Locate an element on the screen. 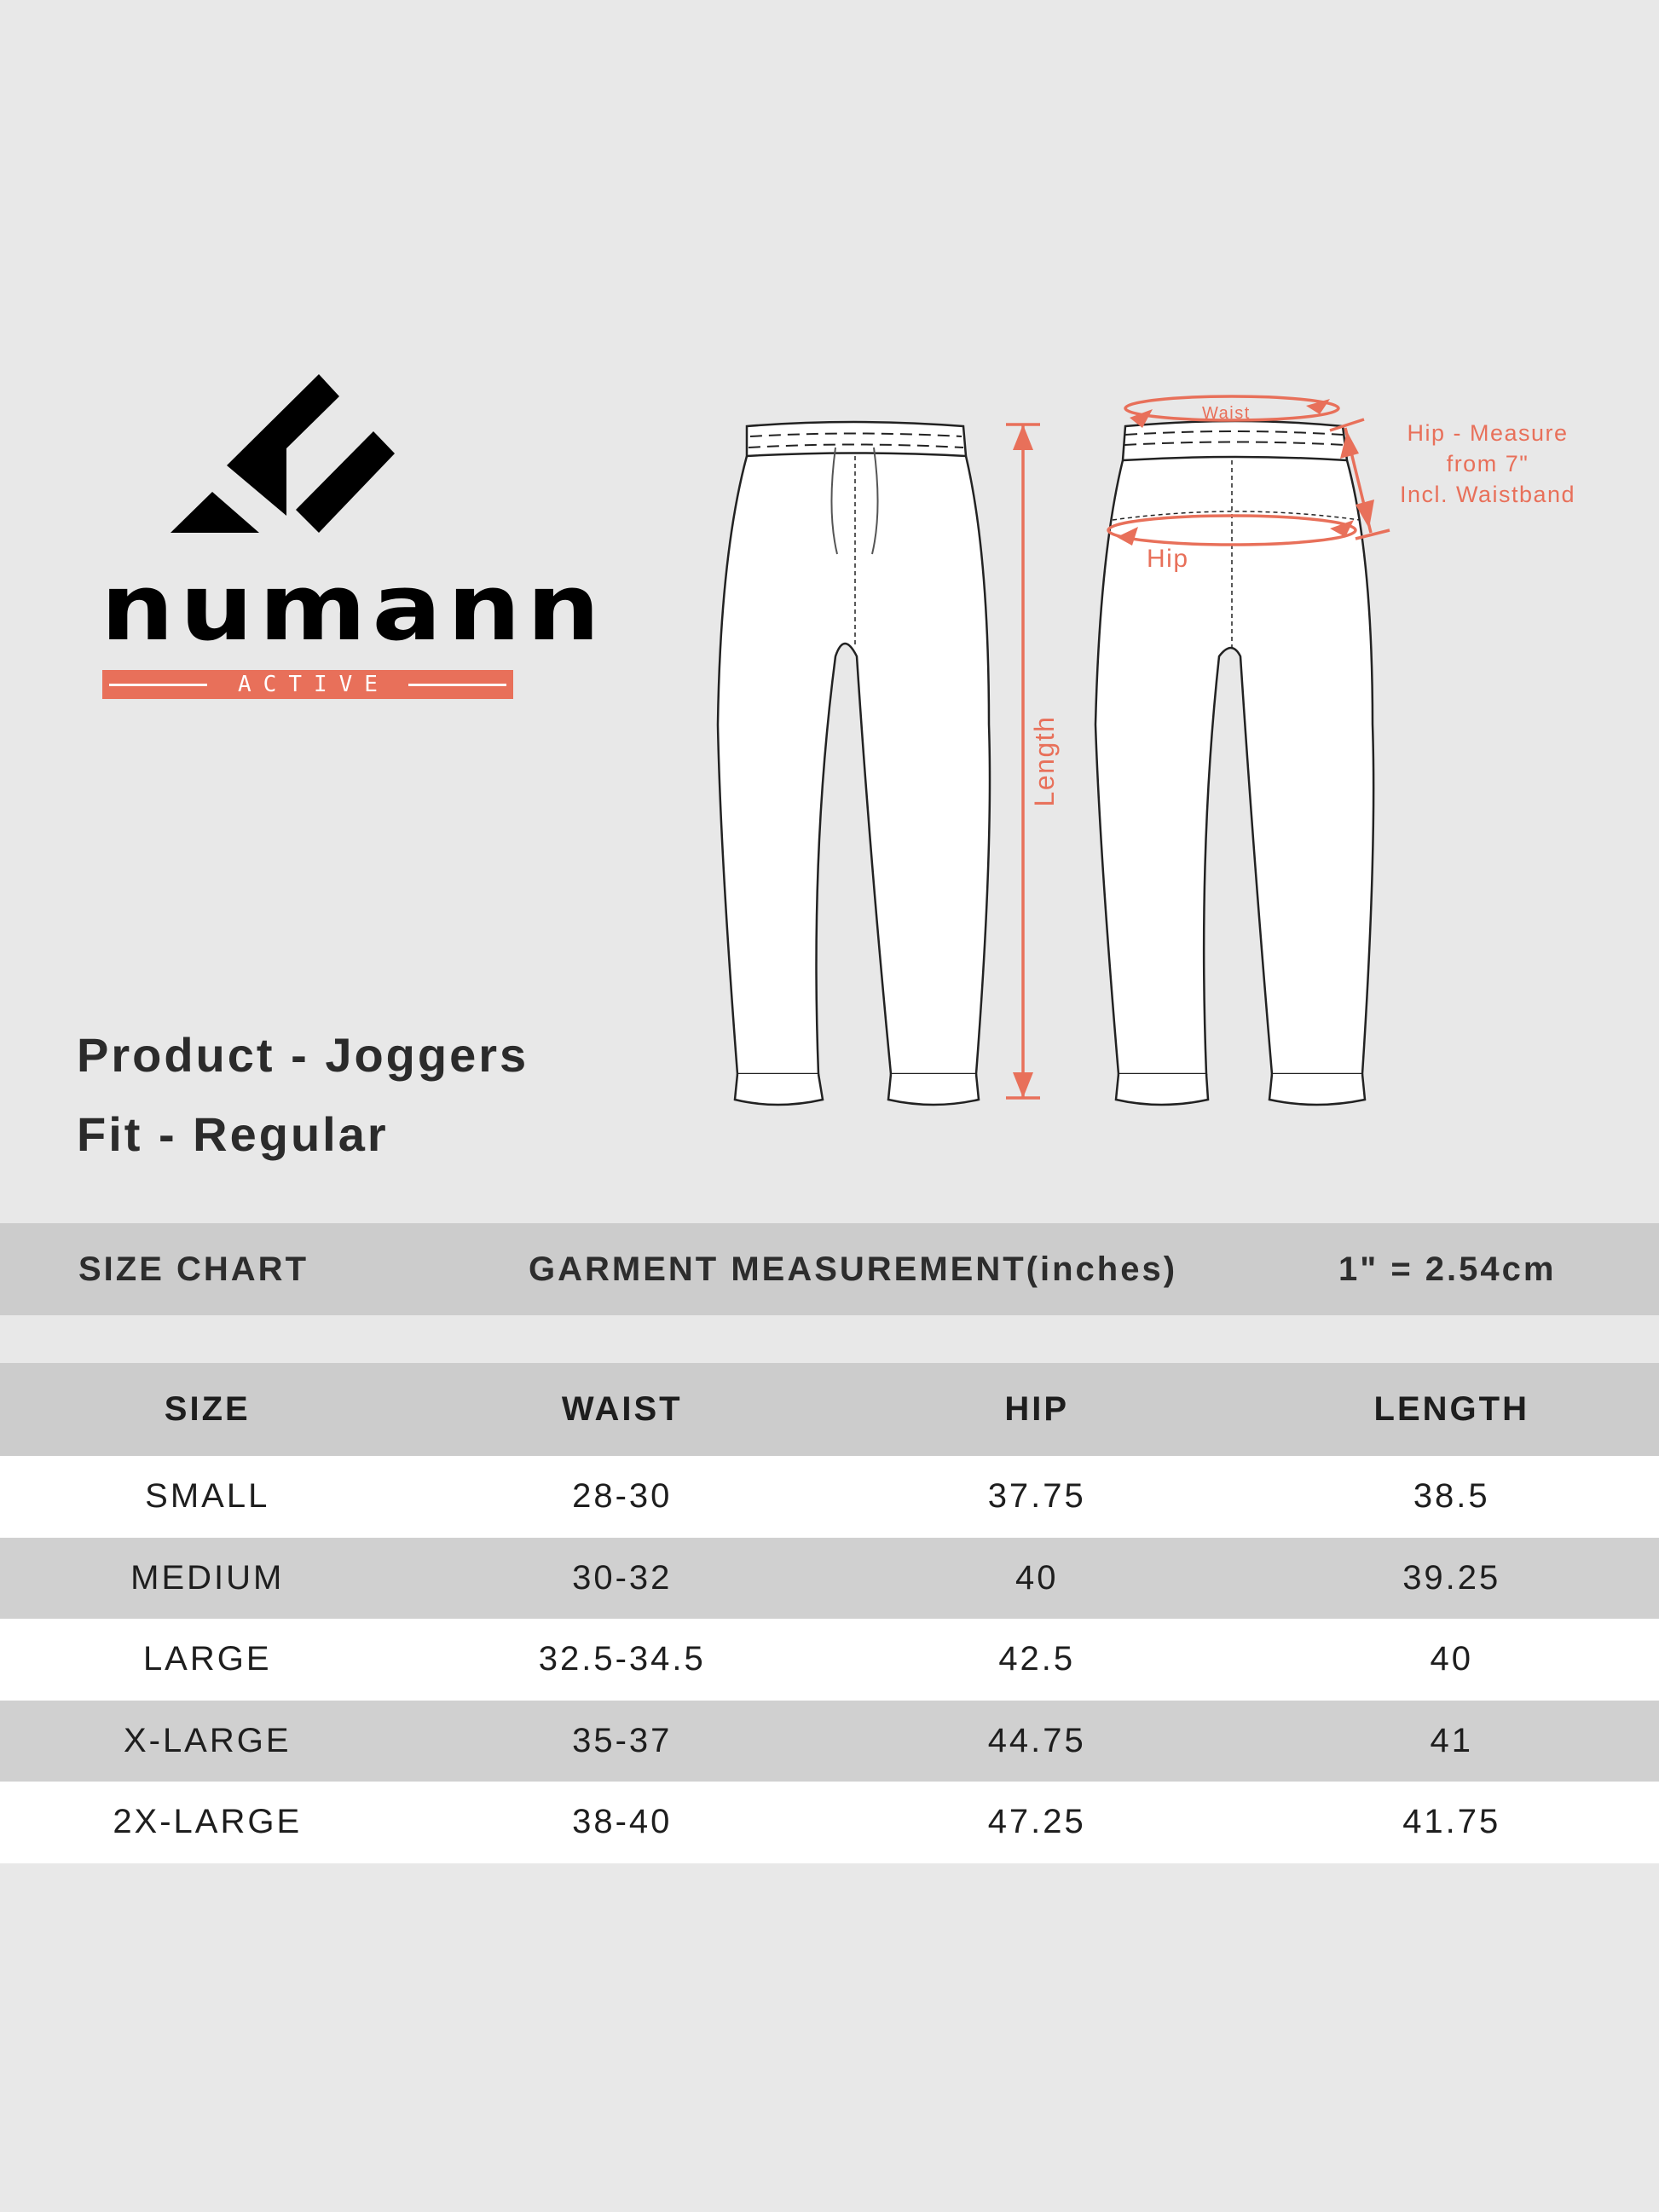  hip-measure-note: Hip - Measure from 7" Incl. Waistband is located at coordinates (1488, 464).